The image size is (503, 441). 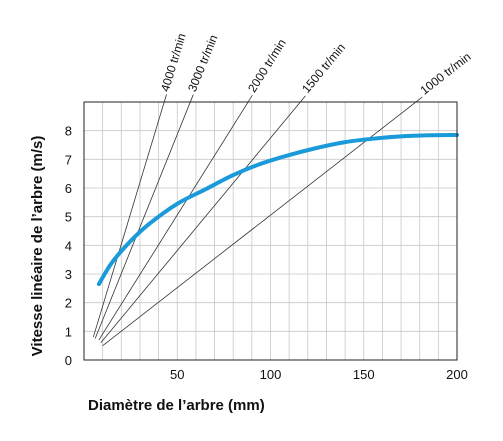 I want to click on y-tick-label: 5, so click(x=68, y=217).